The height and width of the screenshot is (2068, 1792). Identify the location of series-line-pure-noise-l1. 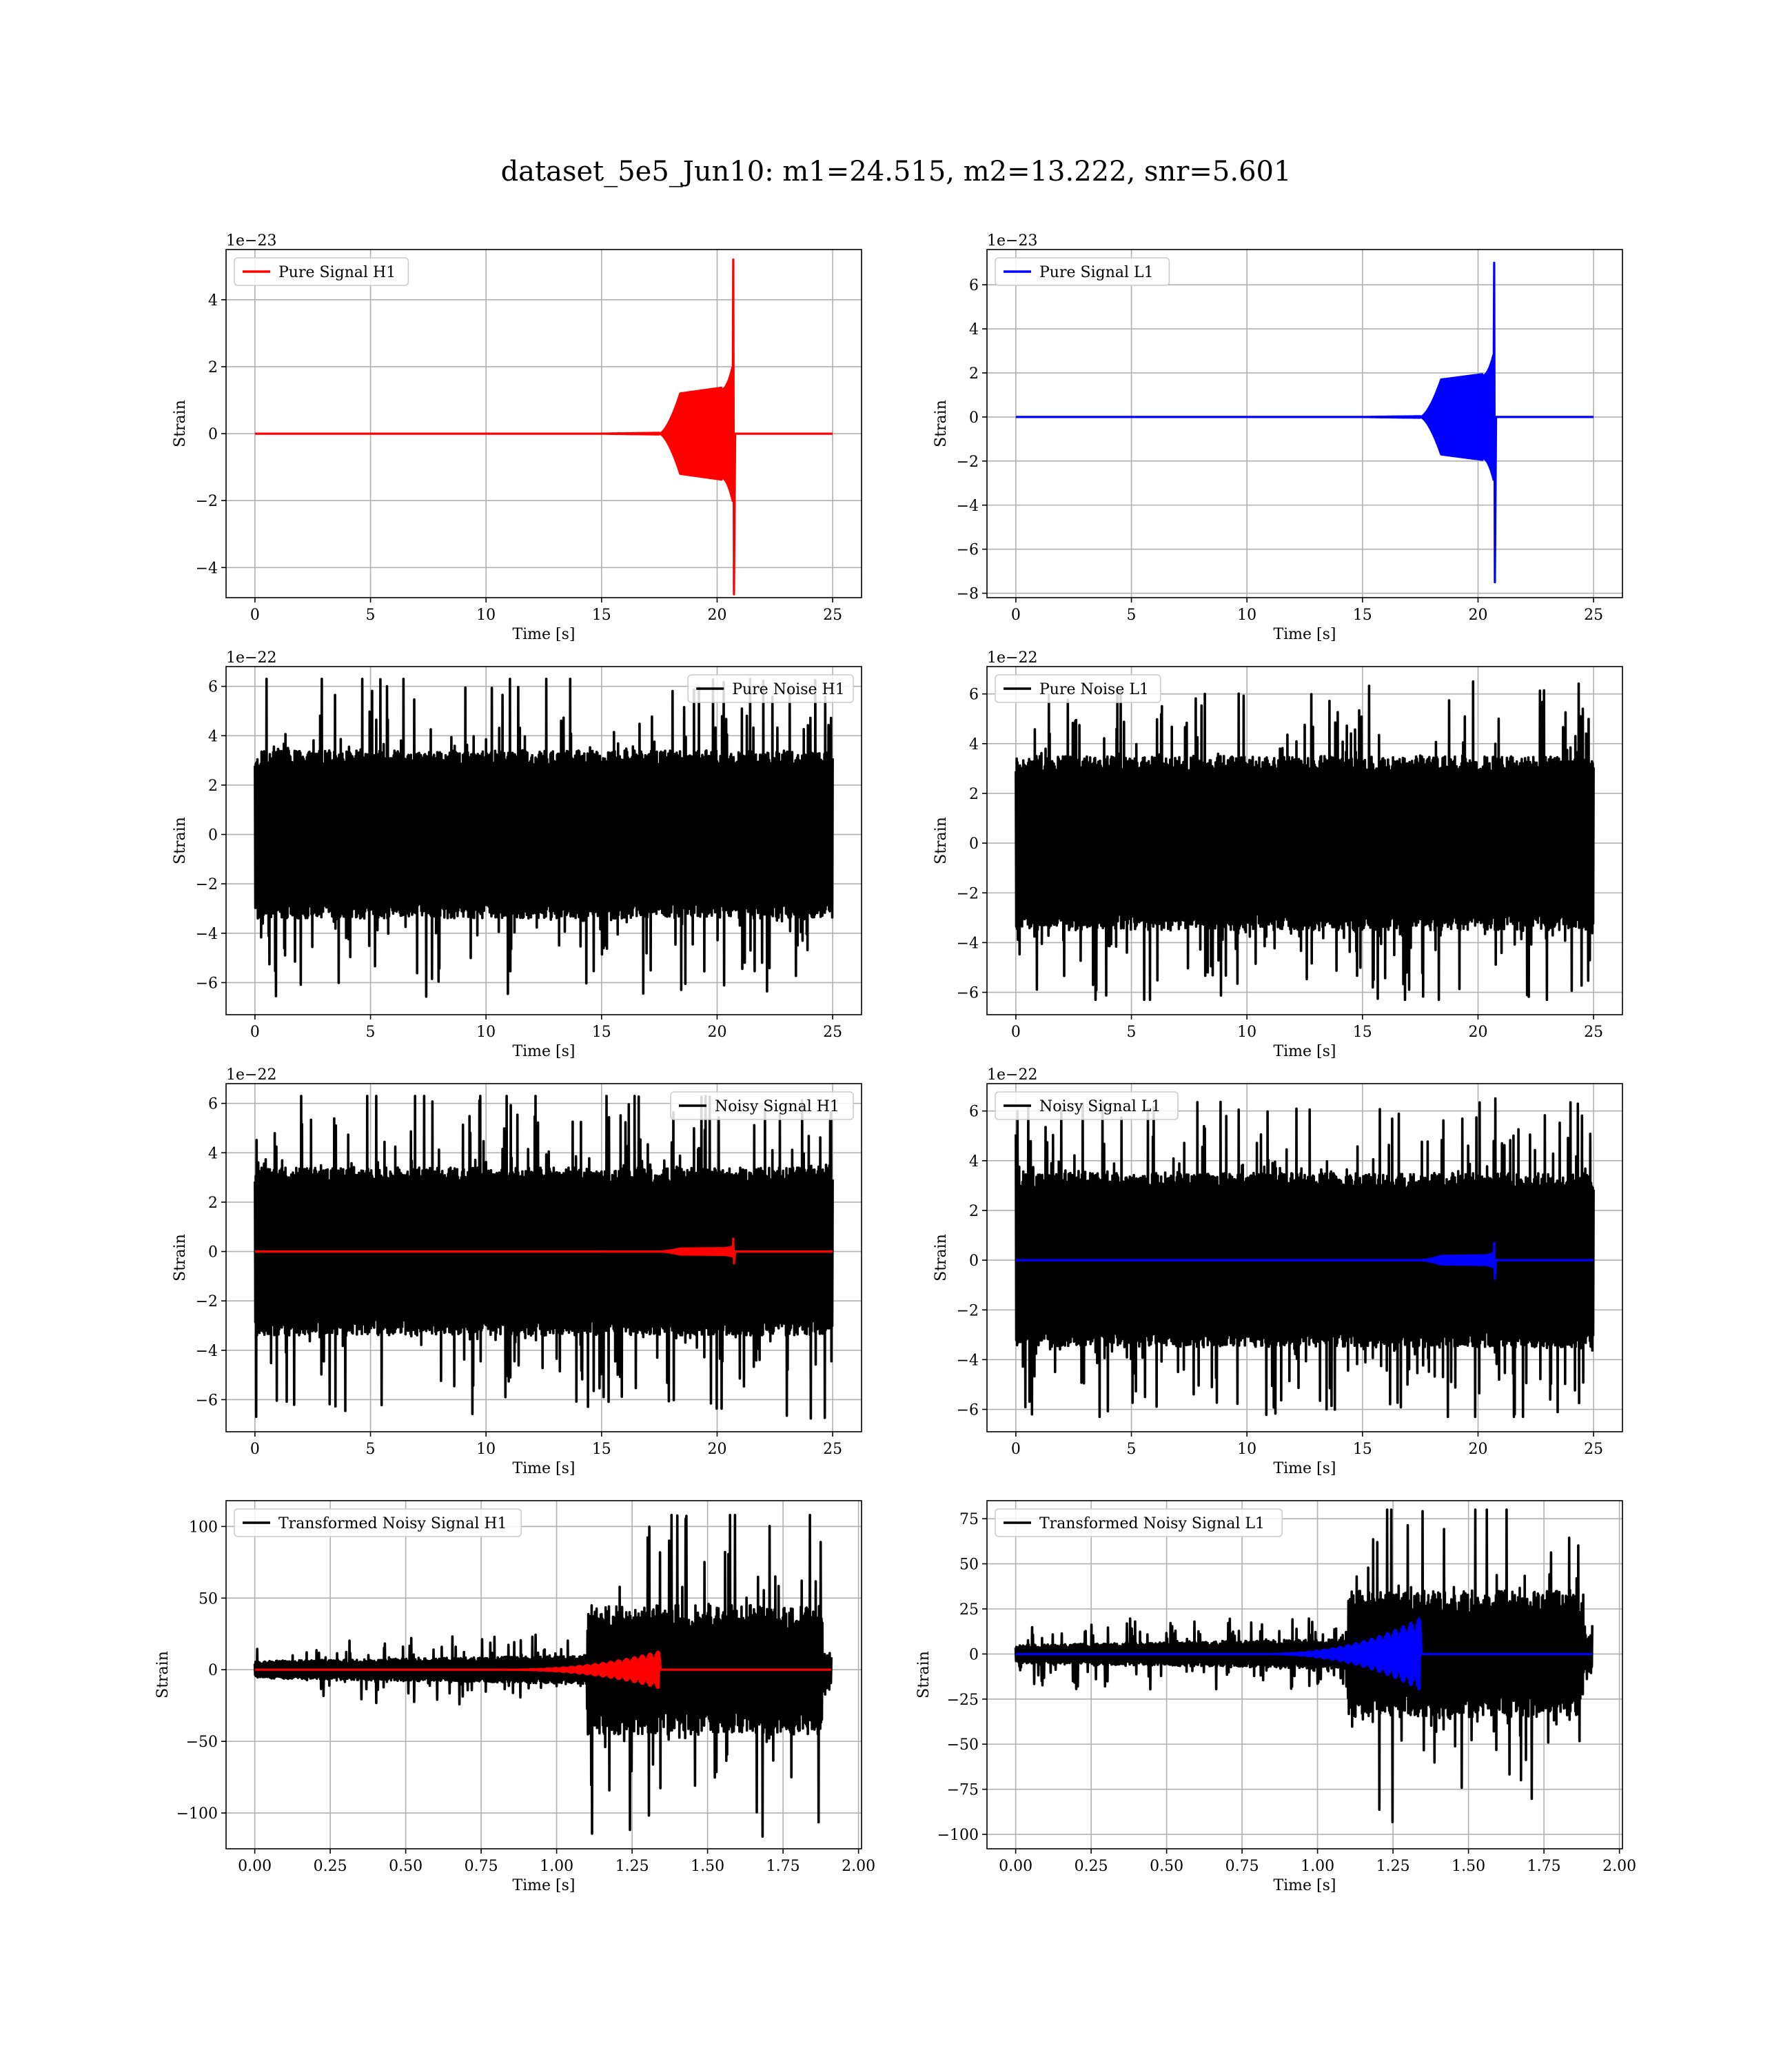
(1305, 841).